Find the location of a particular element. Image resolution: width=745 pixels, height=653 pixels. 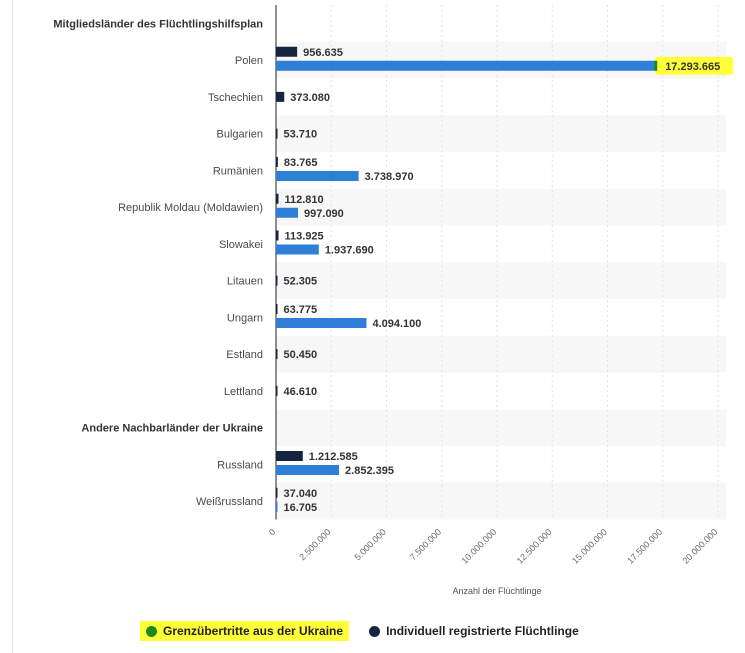

legend-label-registered: Individuell registrierte Flüchtlinge is located at coordinates (482, 631).